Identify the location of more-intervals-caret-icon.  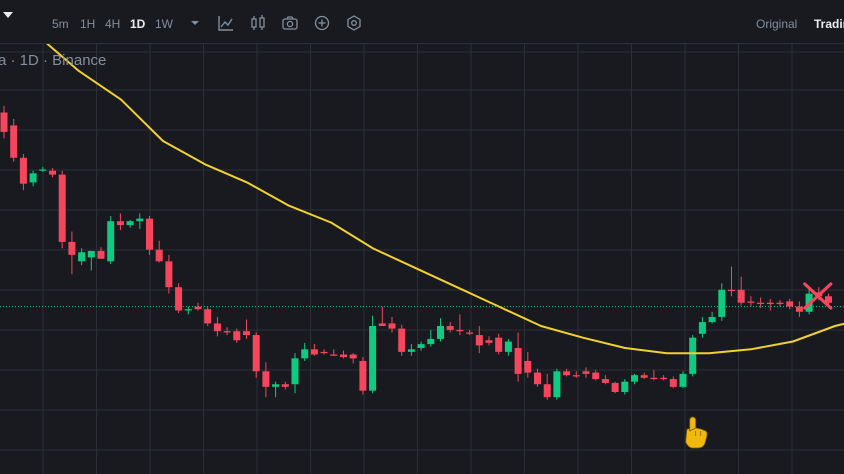
(195, 23).